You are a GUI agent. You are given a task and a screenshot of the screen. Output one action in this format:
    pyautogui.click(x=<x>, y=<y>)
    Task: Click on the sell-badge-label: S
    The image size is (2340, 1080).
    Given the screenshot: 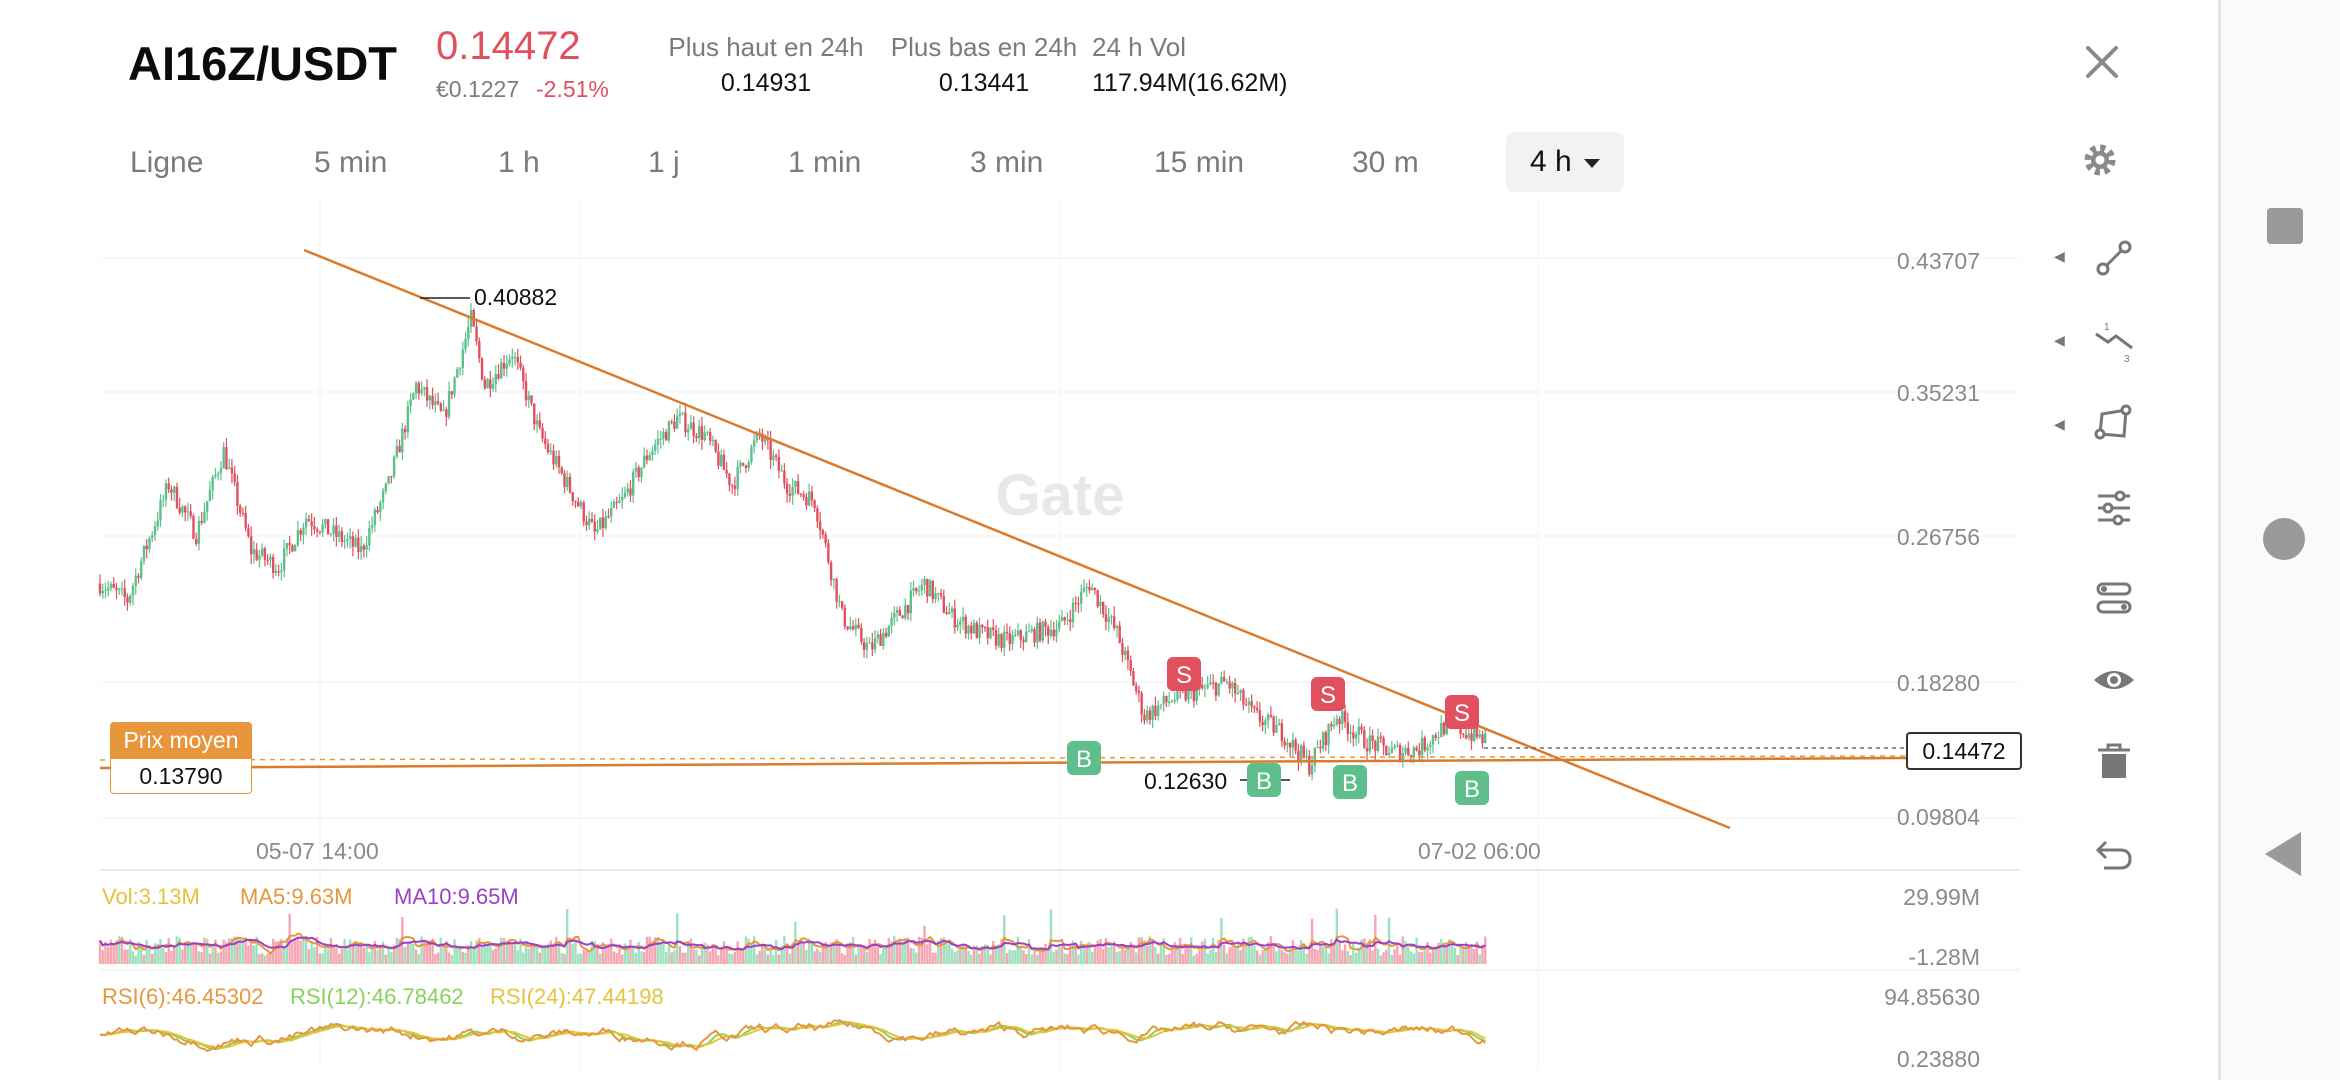 What is the action you would take?
    pyautogui.click(x=1328, y=695)
    